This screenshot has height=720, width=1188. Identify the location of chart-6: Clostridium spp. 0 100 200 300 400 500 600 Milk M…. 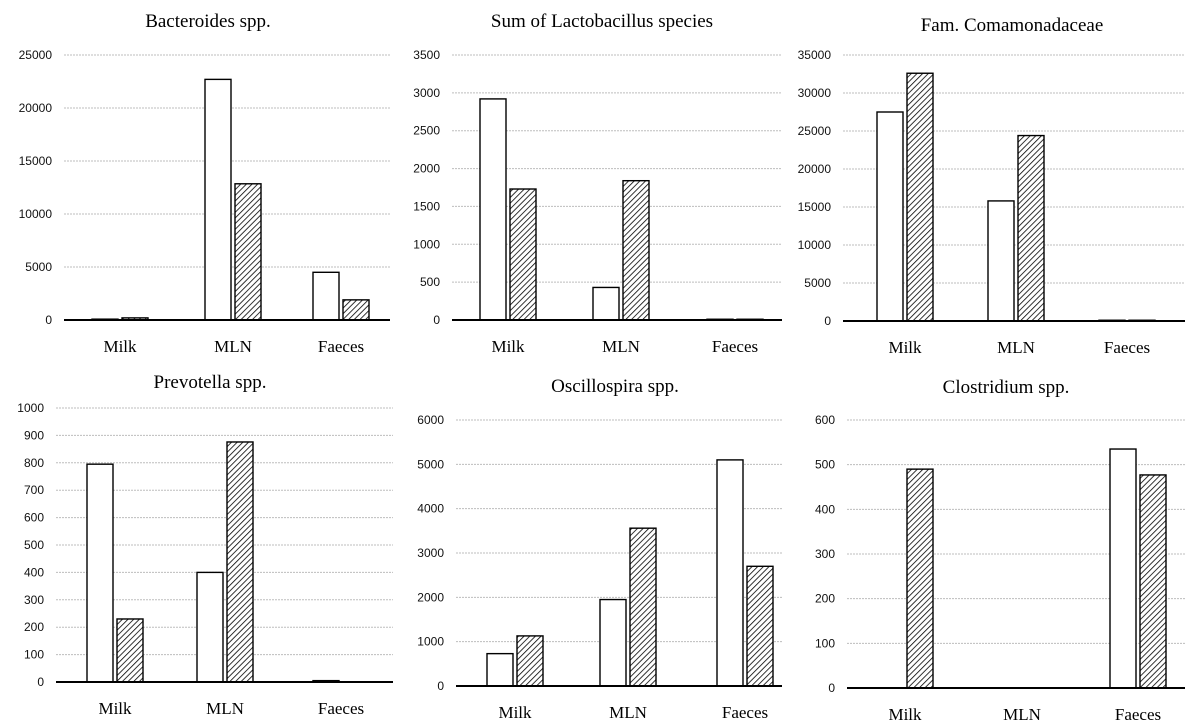
(1000, 548).